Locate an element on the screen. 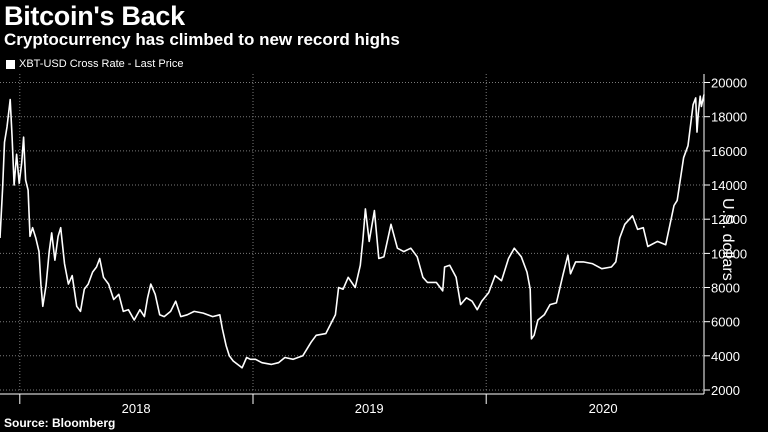 Image resolution: width=768 pixels, height=432 pixels. legend: XBT-USD Cross Rate - Last Price is located at coordinates (94, 64).